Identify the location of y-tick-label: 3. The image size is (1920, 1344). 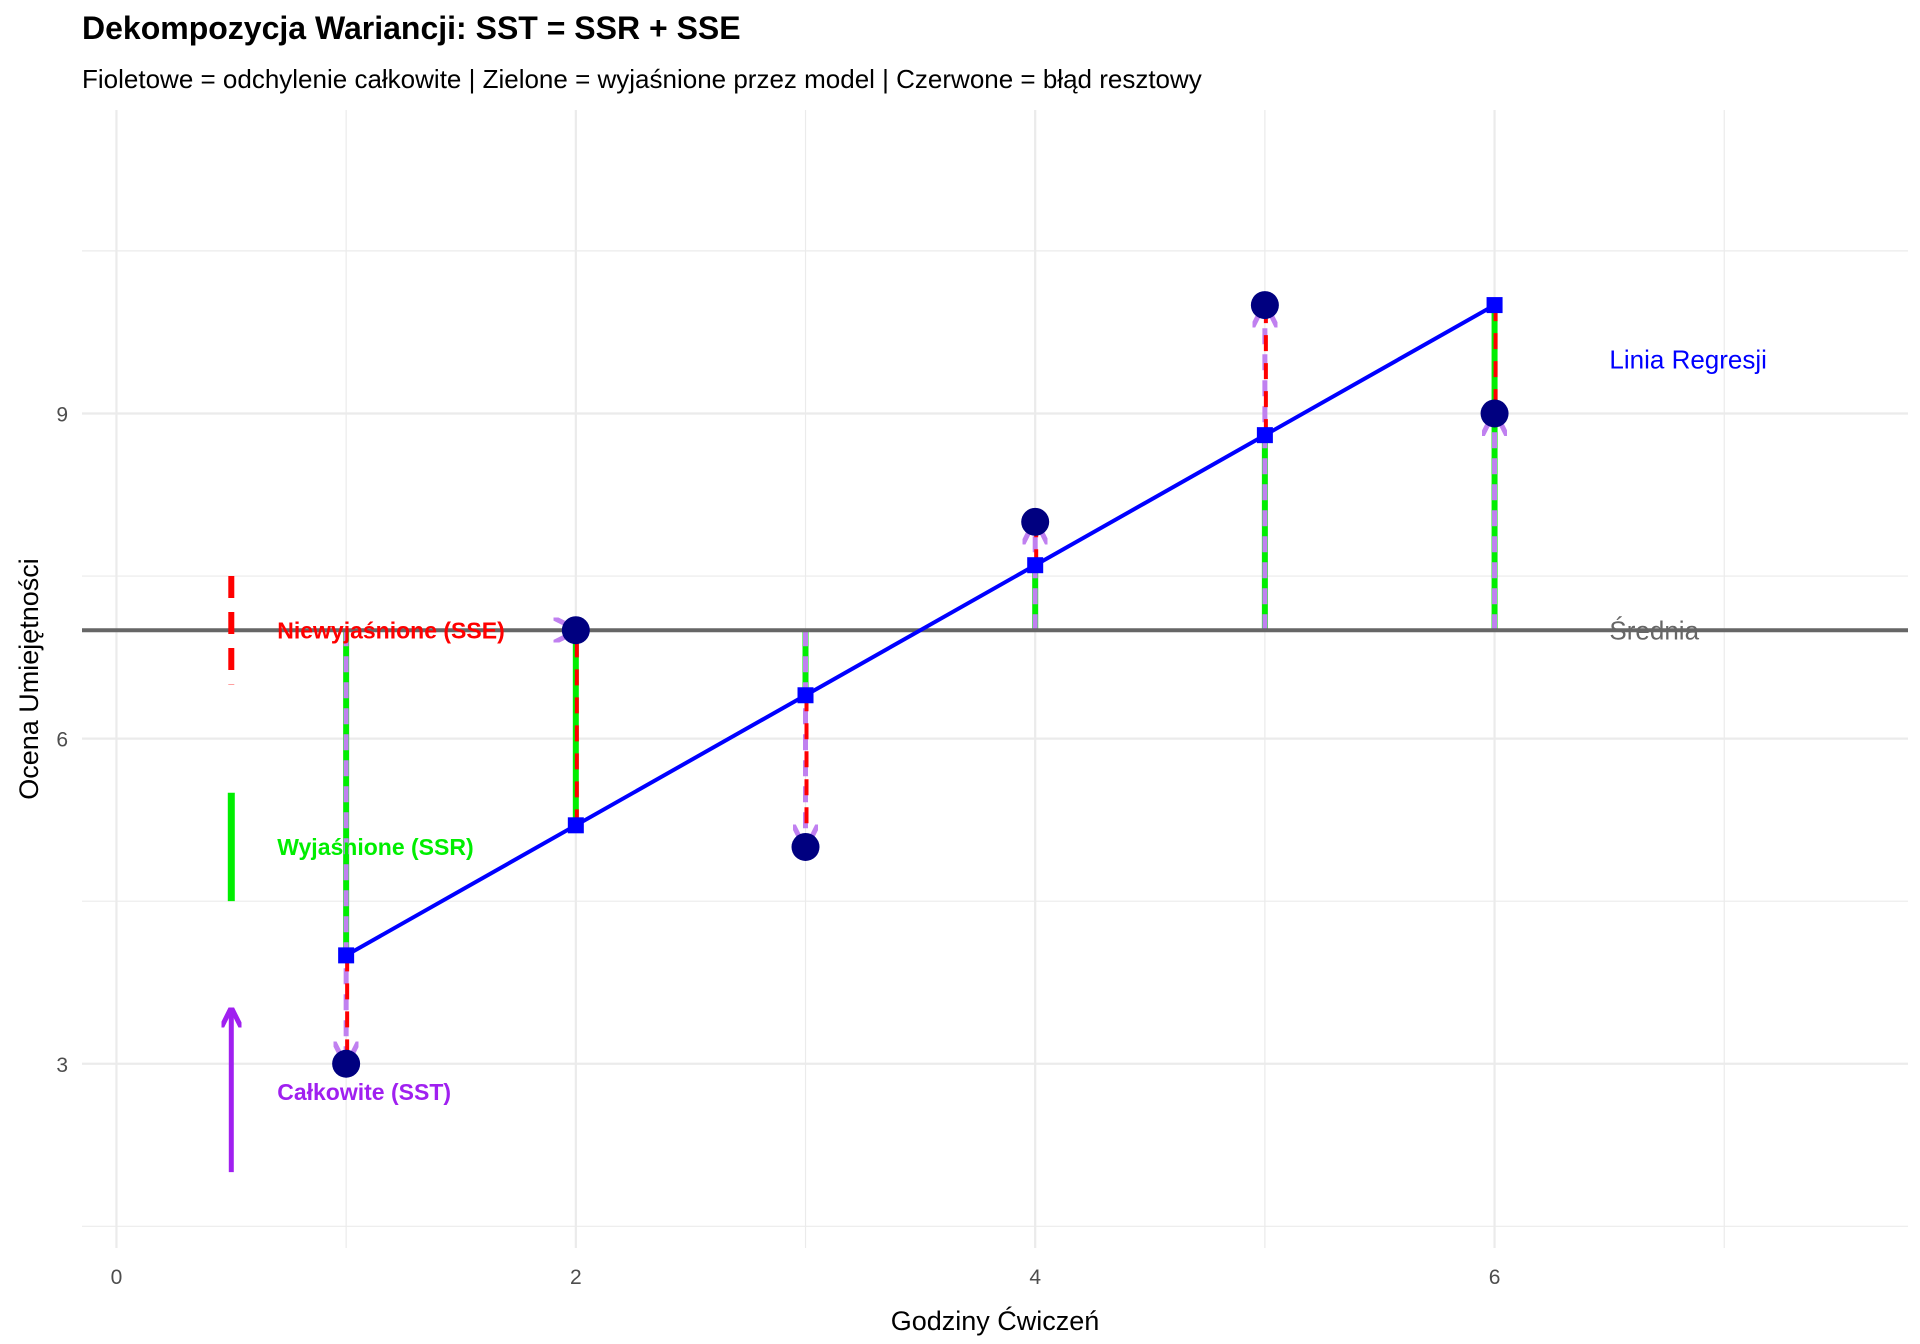
(62, 1065).